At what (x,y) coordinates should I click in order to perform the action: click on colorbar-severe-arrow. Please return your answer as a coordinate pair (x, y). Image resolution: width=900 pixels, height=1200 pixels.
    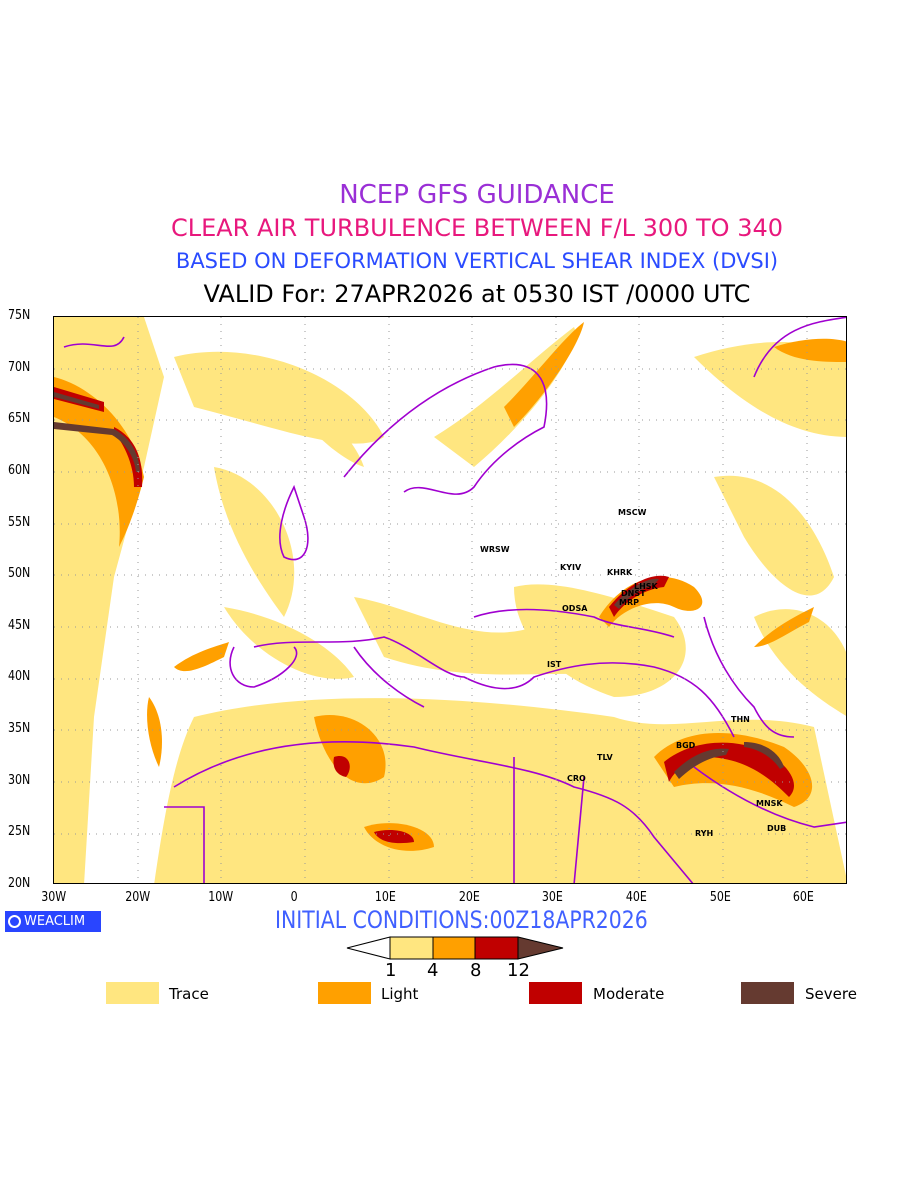
    Looking at the image, I should click on (540, 948).